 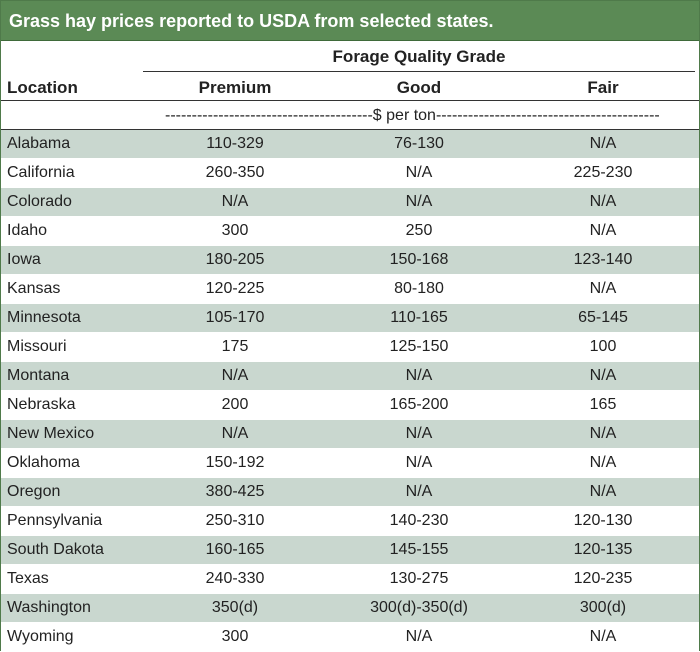 What do you see at coordinates (350, 202) in the screenshot?
I see `table-row: Colorado N/A N/A N/A` at bounding box center [350, 202].